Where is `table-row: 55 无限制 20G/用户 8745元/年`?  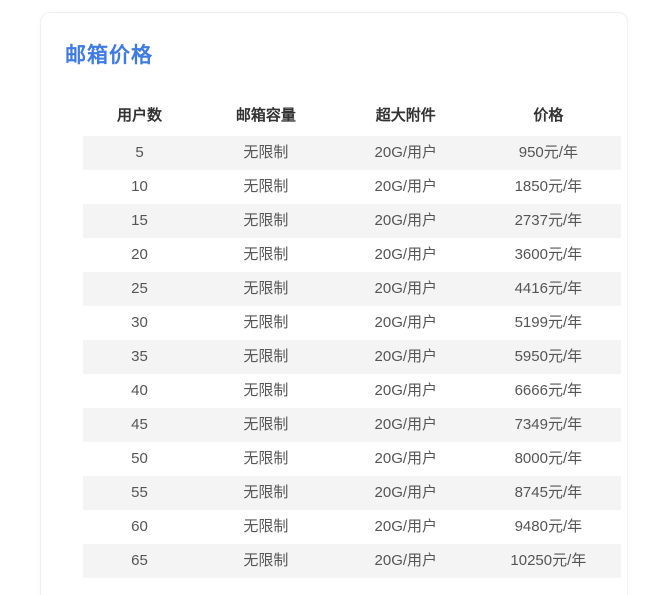
table-row: 55 无限制 20G/用户 8745元/年 is located at coordinates (352, 493).